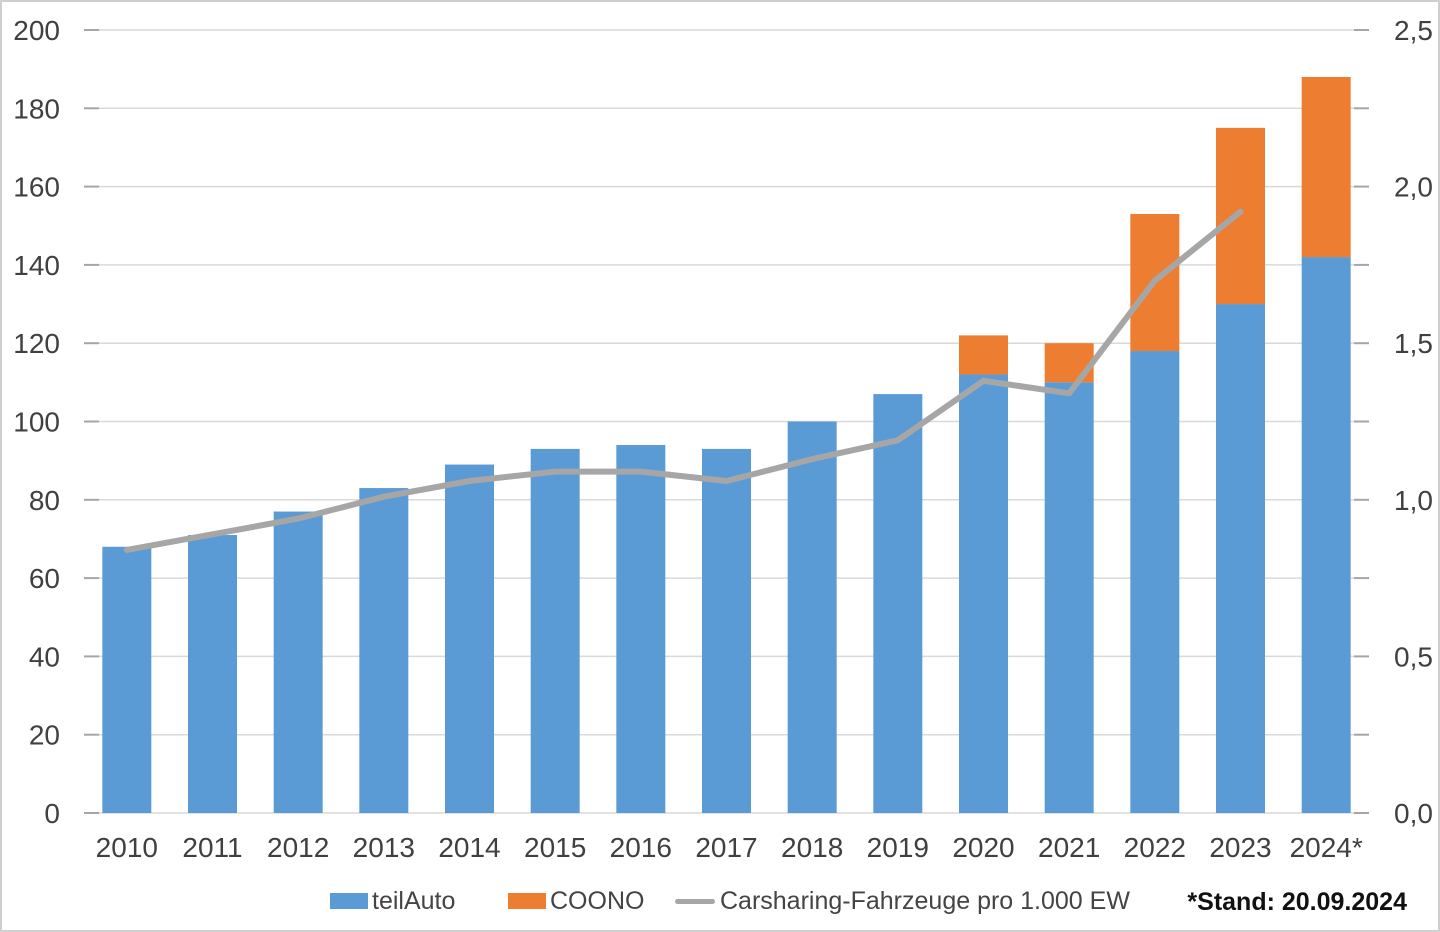 The width and height of the screenshot is (1440, 932). I want to click on x-axis-label: 2023, so click(1240, 847).